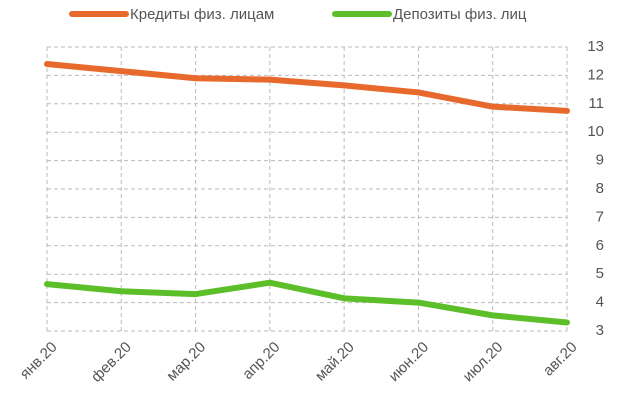 The image size is (620, 402). What do you see at coordinates (600, 273) in the screenshot?
I see `y-tick-label: 5` at bounding box center [600, 273].